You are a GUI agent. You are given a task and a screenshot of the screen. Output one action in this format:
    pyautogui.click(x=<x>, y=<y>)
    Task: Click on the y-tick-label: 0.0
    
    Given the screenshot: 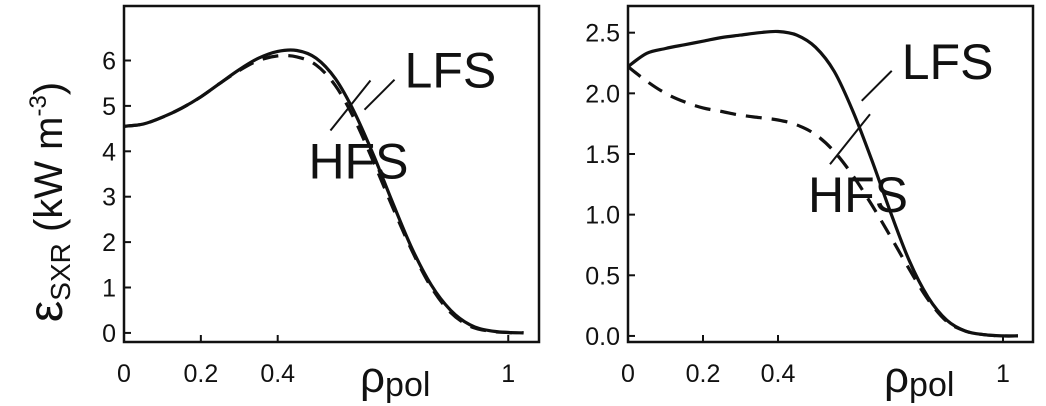 What is the action you would take?
    pyautogui.click(x=602, y=337)
    